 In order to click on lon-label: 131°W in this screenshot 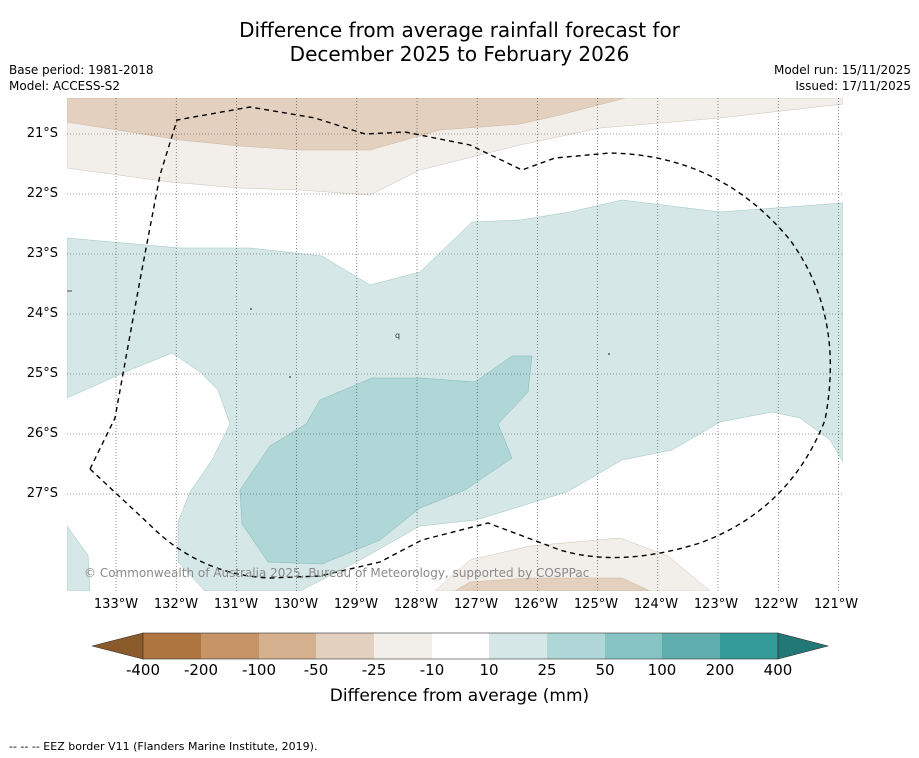, I will do `click(236, 604)`.